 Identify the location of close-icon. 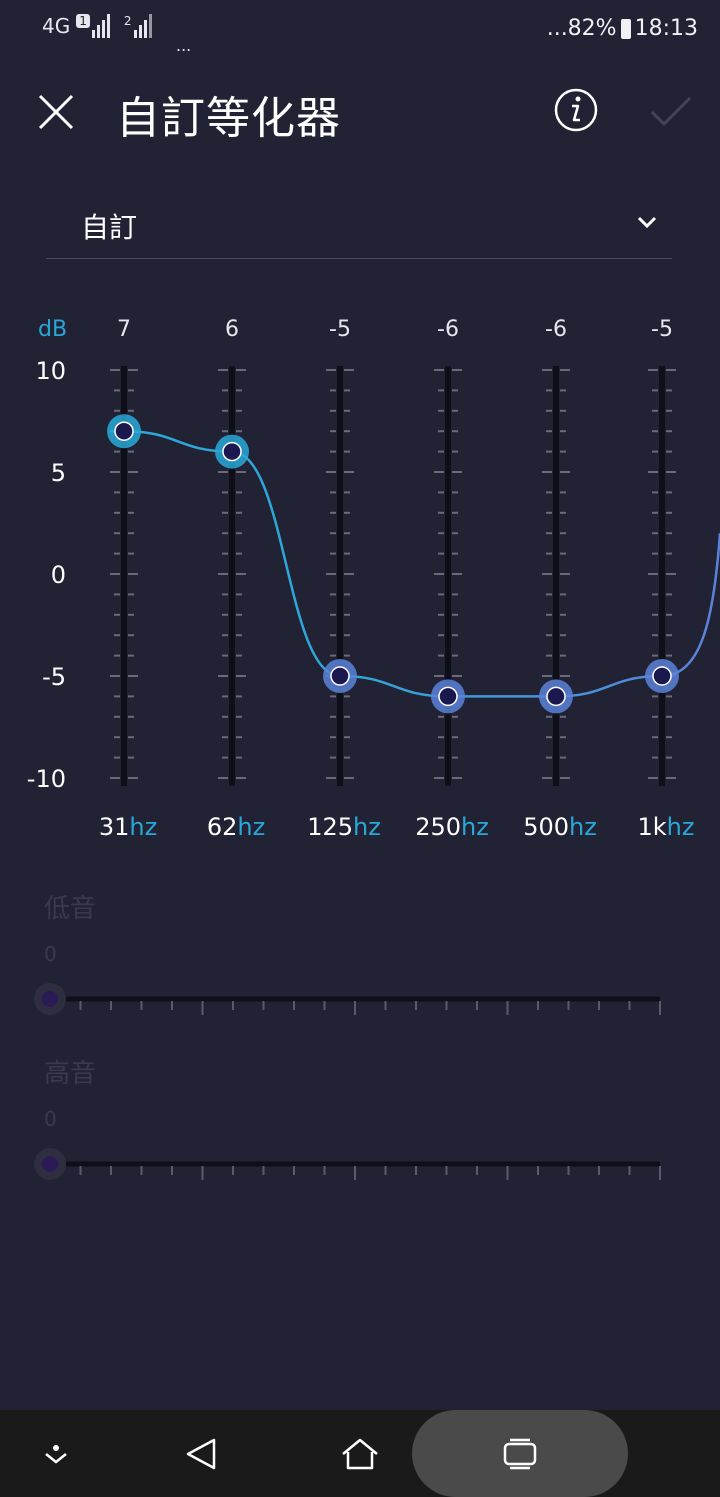
(56, 112).